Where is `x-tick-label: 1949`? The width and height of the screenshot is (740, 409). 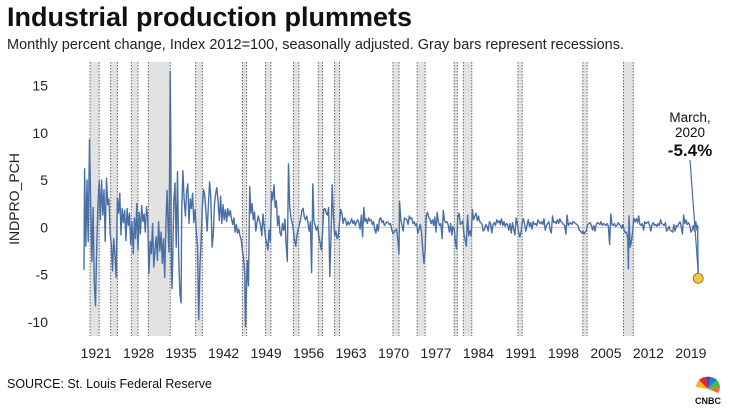 x-tick-label: 1949 is located at coordinates (265, 353).